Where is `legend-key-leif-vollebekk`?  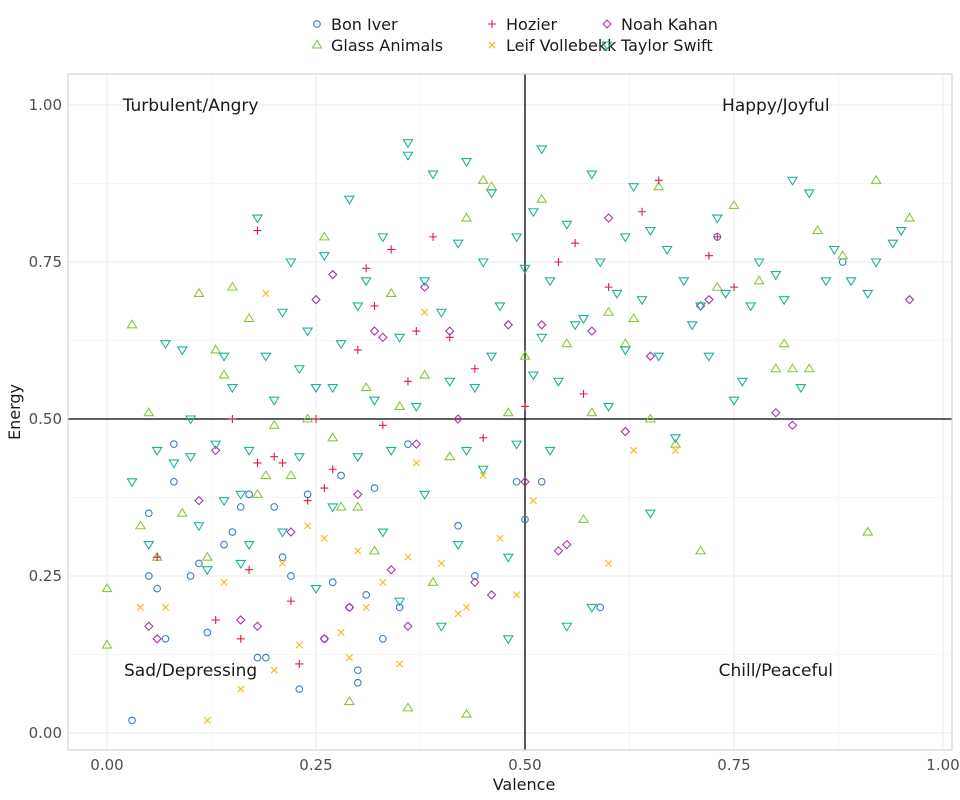 legend-key-leif-vollebekk is located at coordinates (492, 45).